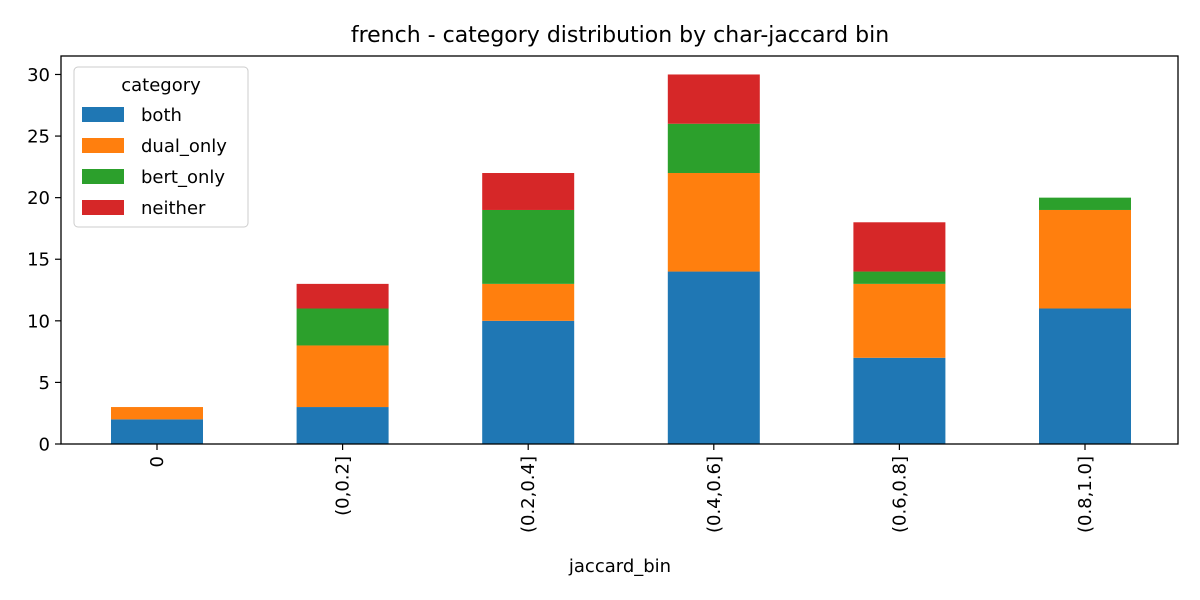 The image size is (1200, 600). What do you see at coordinates (38, 75) in the screenshot?
I see `y-tick-label: 30` at bounding box center [38, 75].